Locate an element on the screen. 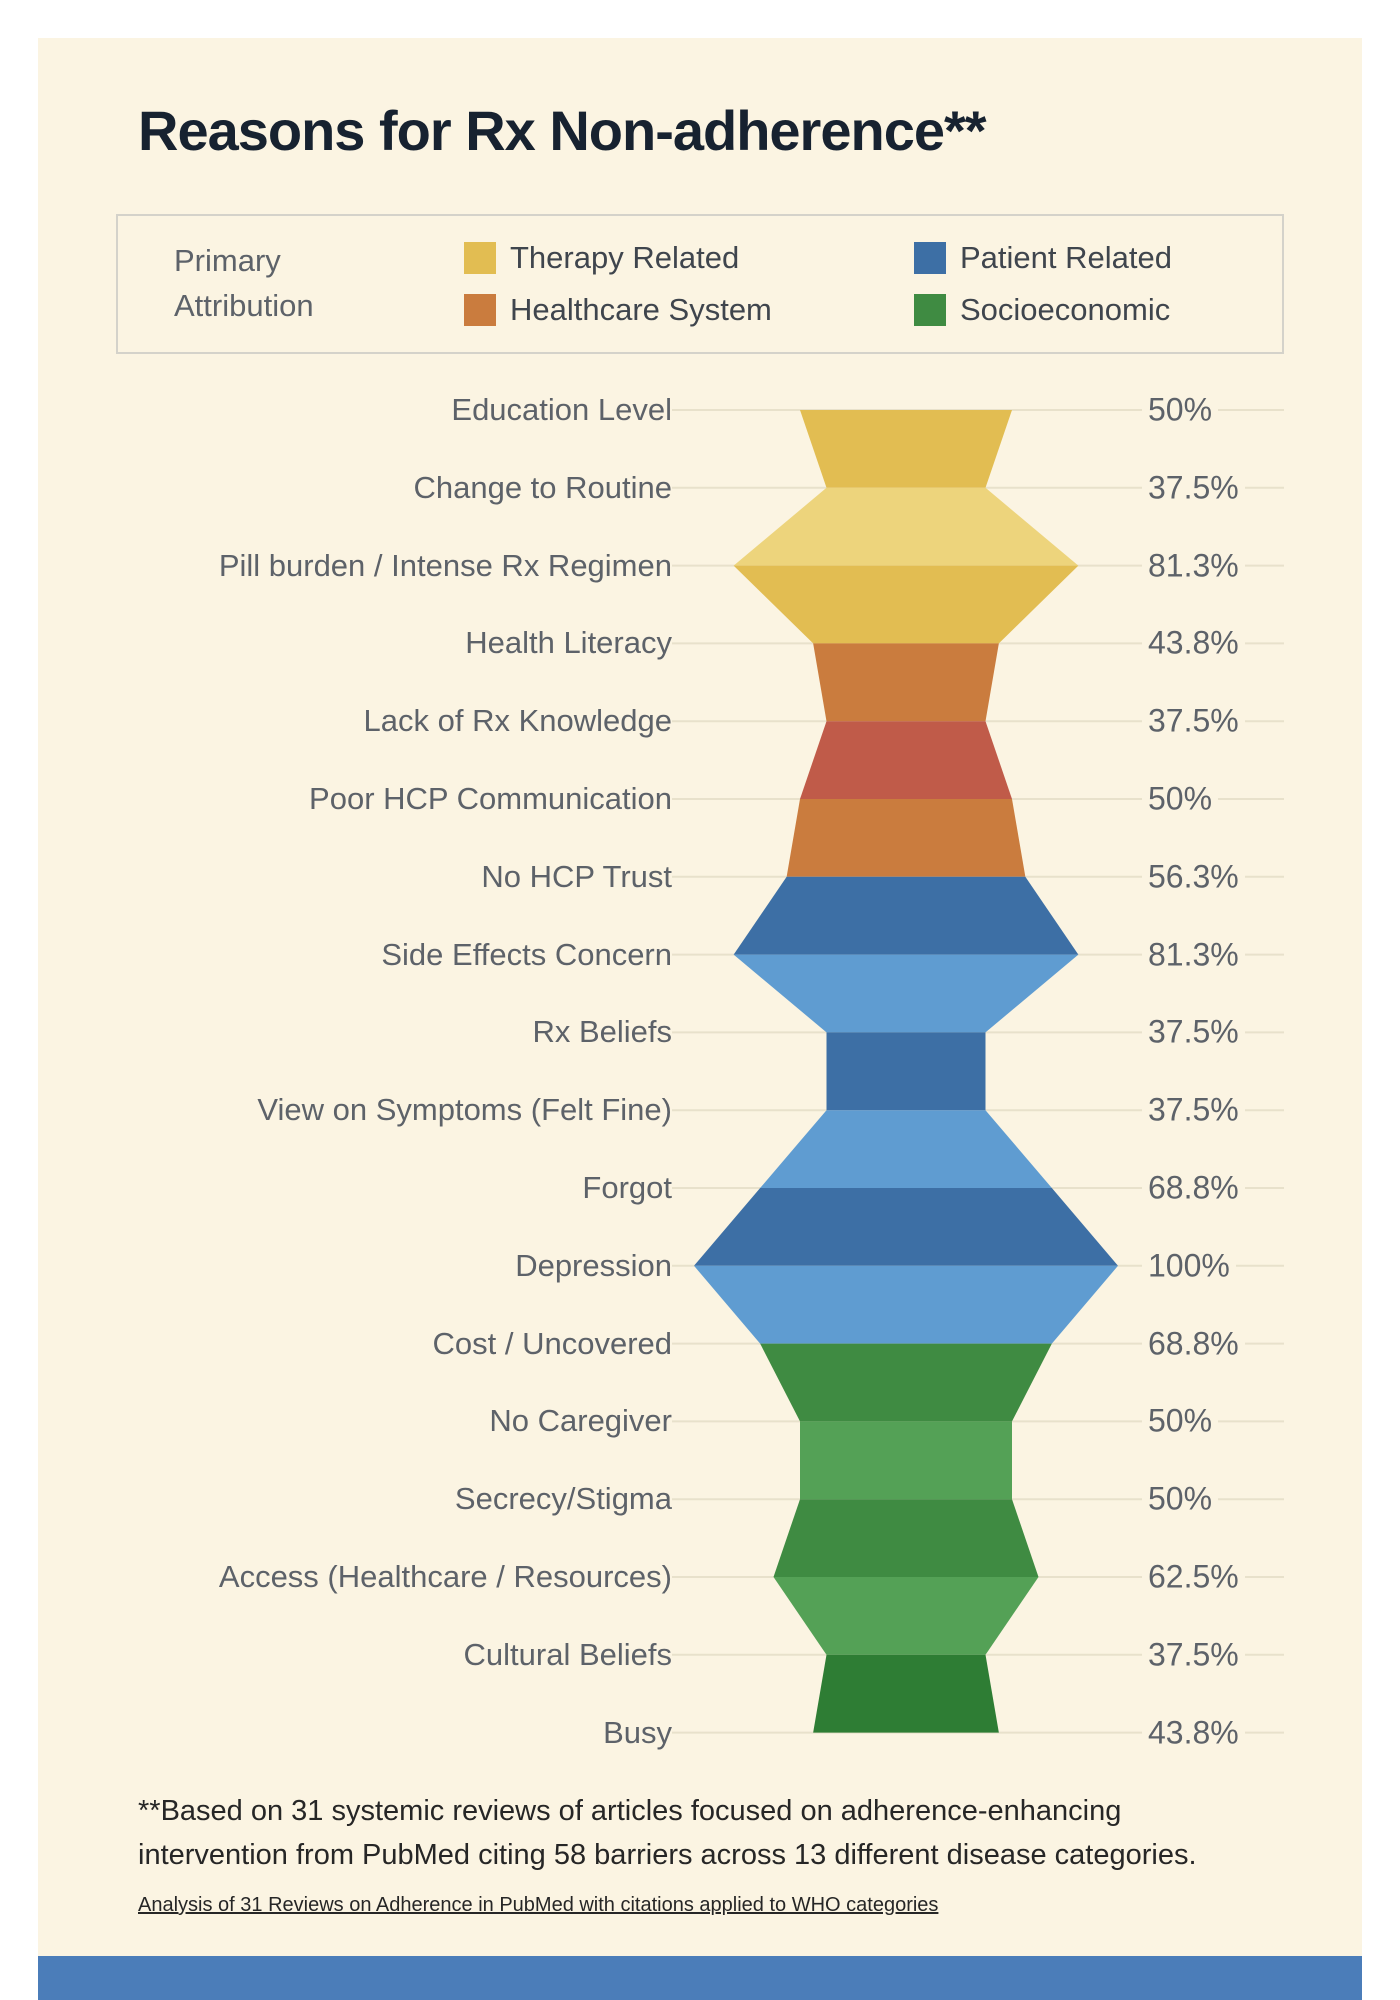 The image size is (1400, 2000). legend-item-socioeconomic: Socioeconomic is located at coordinates (1043, 310).